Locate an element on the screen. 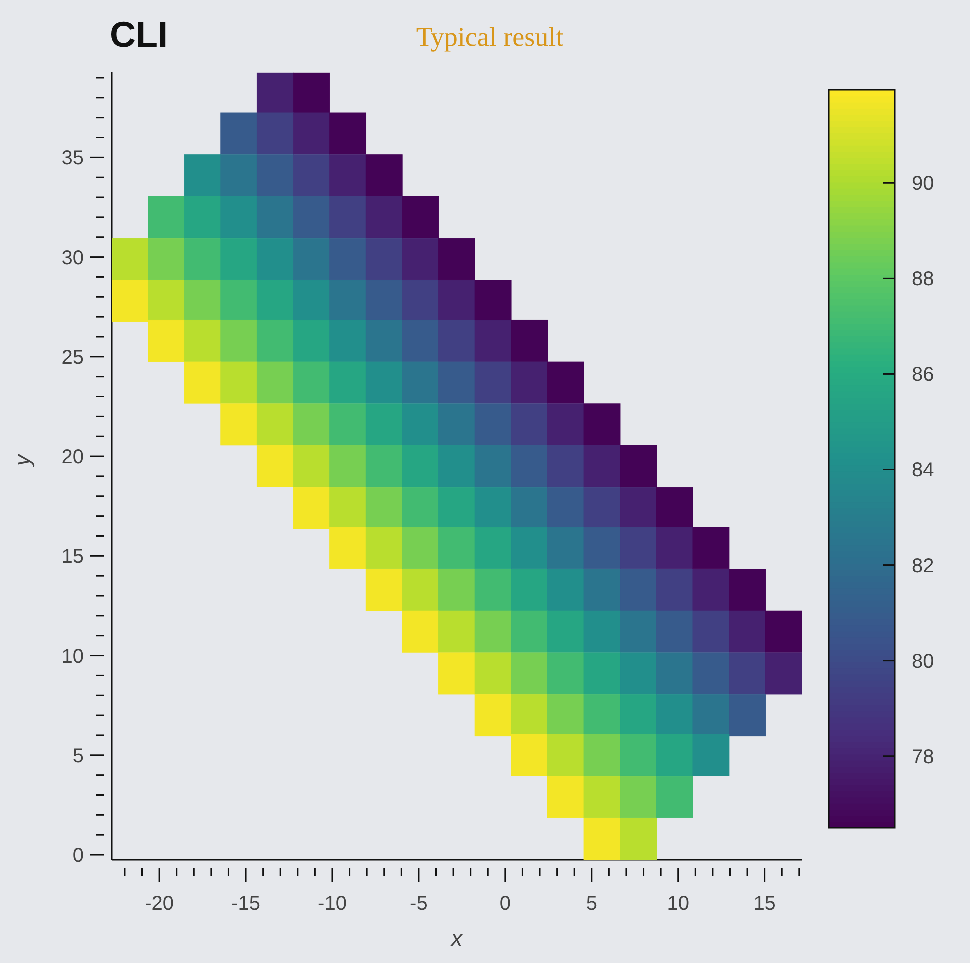 Image resolution: width=970 pixels, height=963 pixels. color-bar-label: 90 is located at coordinates (923, 184).